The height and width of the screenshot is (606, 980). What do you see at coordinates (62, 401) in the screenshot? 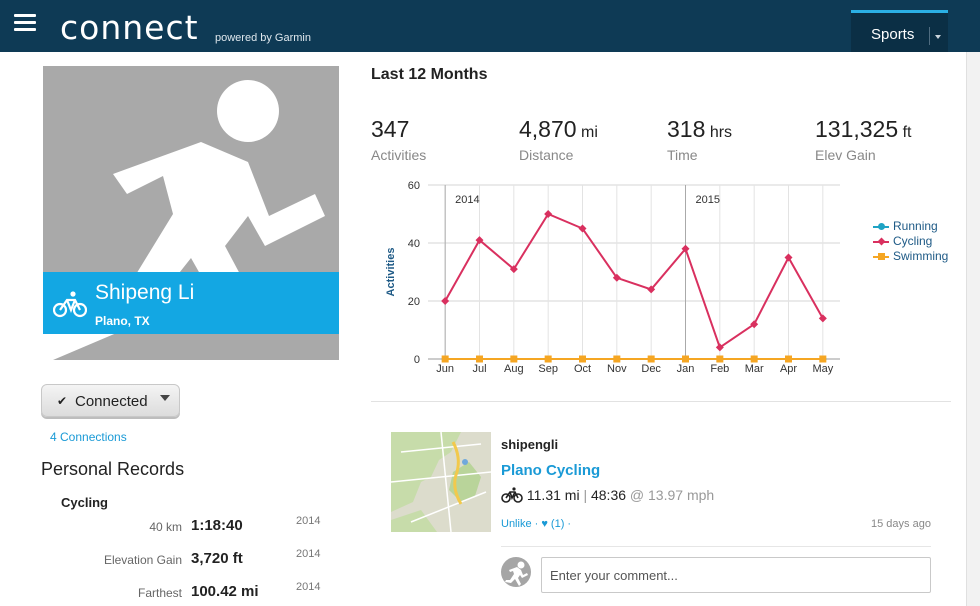
I see `checkmark-icon: ✔` at bounding box center [62, 401].